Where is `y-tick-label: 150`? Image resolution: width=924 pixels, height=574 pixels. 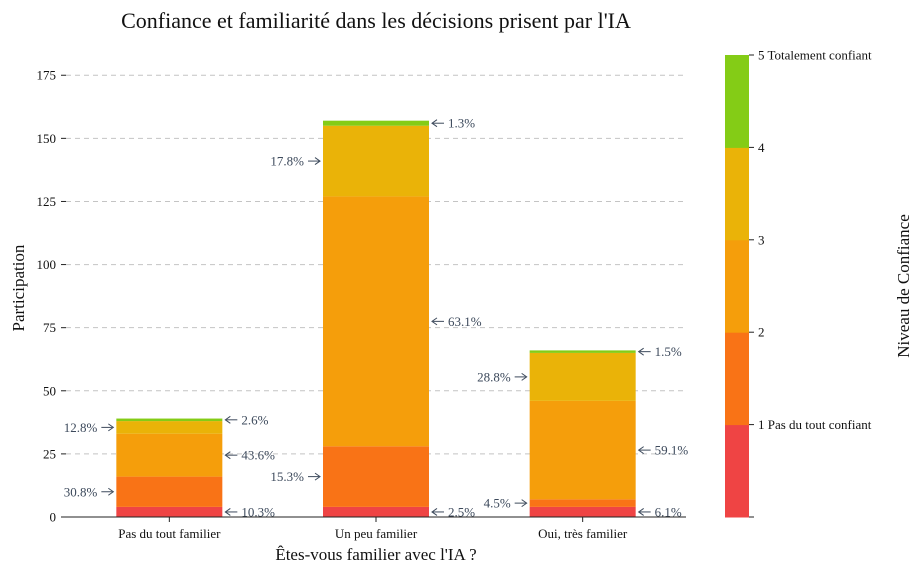
y-tick-label: 150 is located at coordinates (47, 138).